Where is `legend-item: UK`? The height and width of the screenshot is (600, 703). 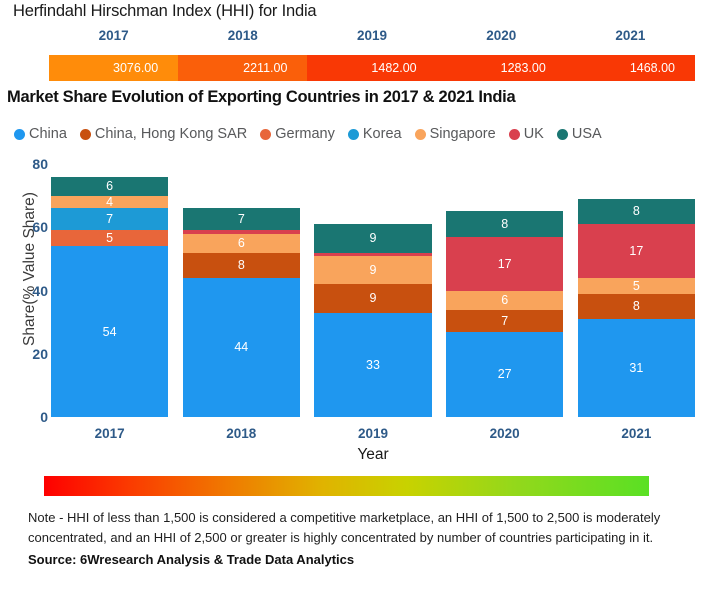
legend-item: UK is located at coordinates (526, 134).